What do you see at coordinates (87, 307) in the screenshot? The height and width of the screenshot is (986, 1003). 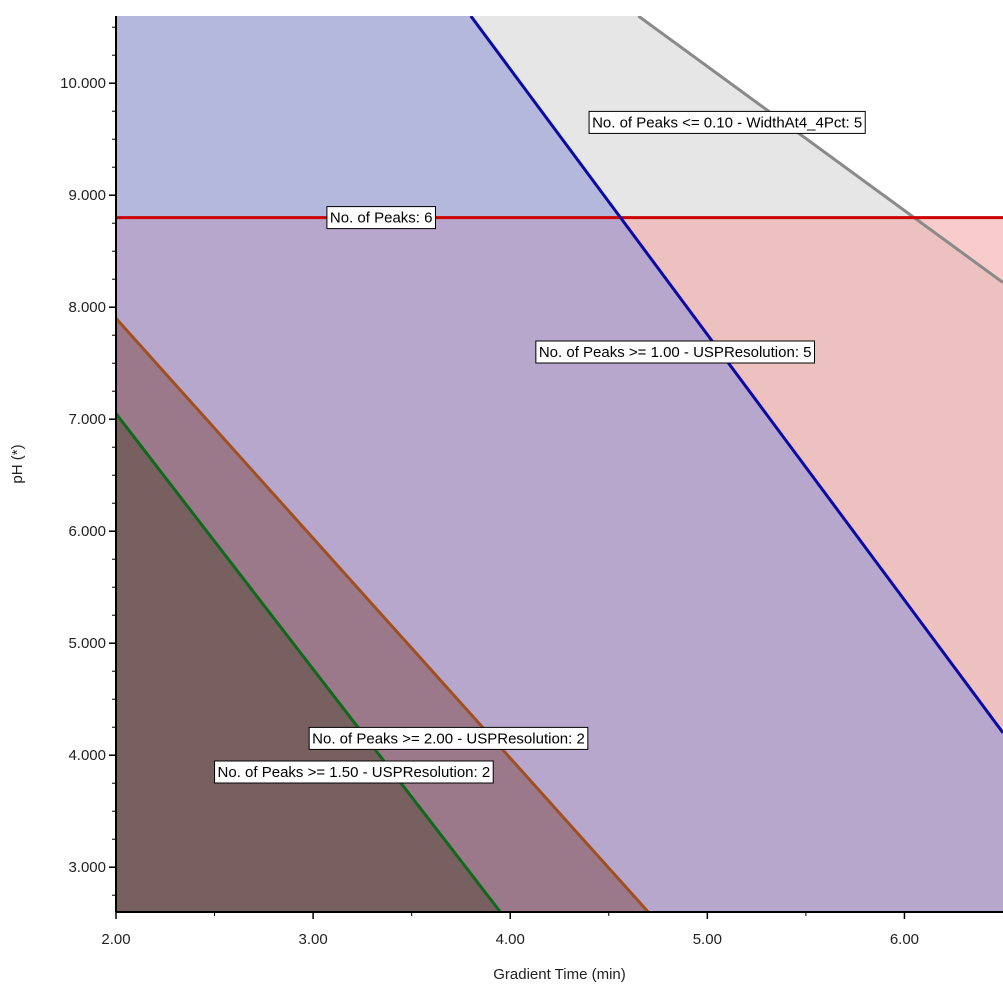 I see `y-tick-label: 8.000` at bounding box center [87, 307].